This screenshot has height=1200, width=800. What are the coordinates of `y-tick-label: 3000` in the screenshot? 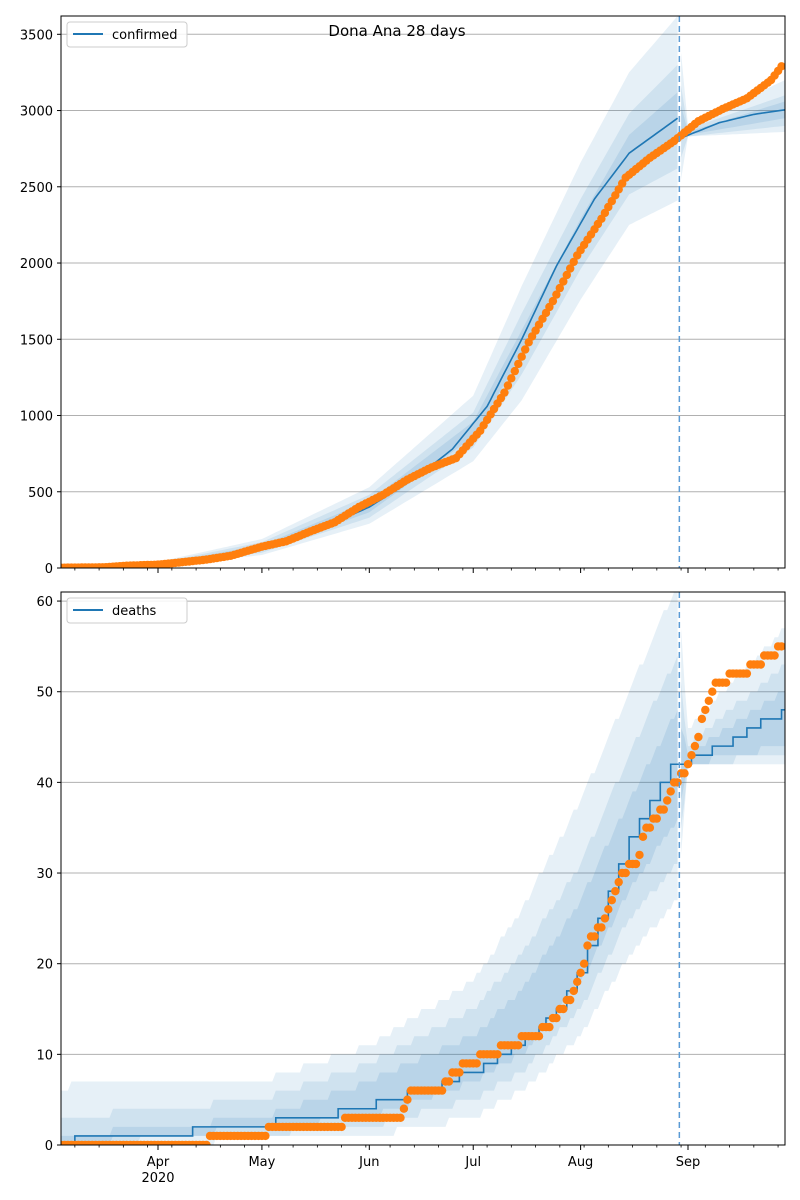 It's located at (36, 112).